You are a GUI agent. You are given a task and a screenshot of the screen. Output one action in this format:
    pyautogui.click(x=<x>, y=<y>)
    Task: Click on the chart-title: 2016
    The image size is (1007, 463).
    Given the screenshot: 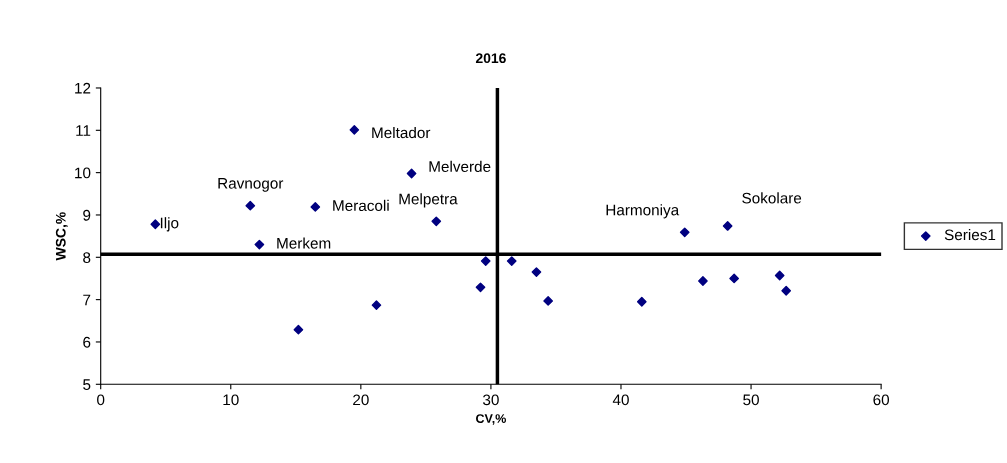 What is the action you would take?
    pyautogui.click(x=490, y=58)
    